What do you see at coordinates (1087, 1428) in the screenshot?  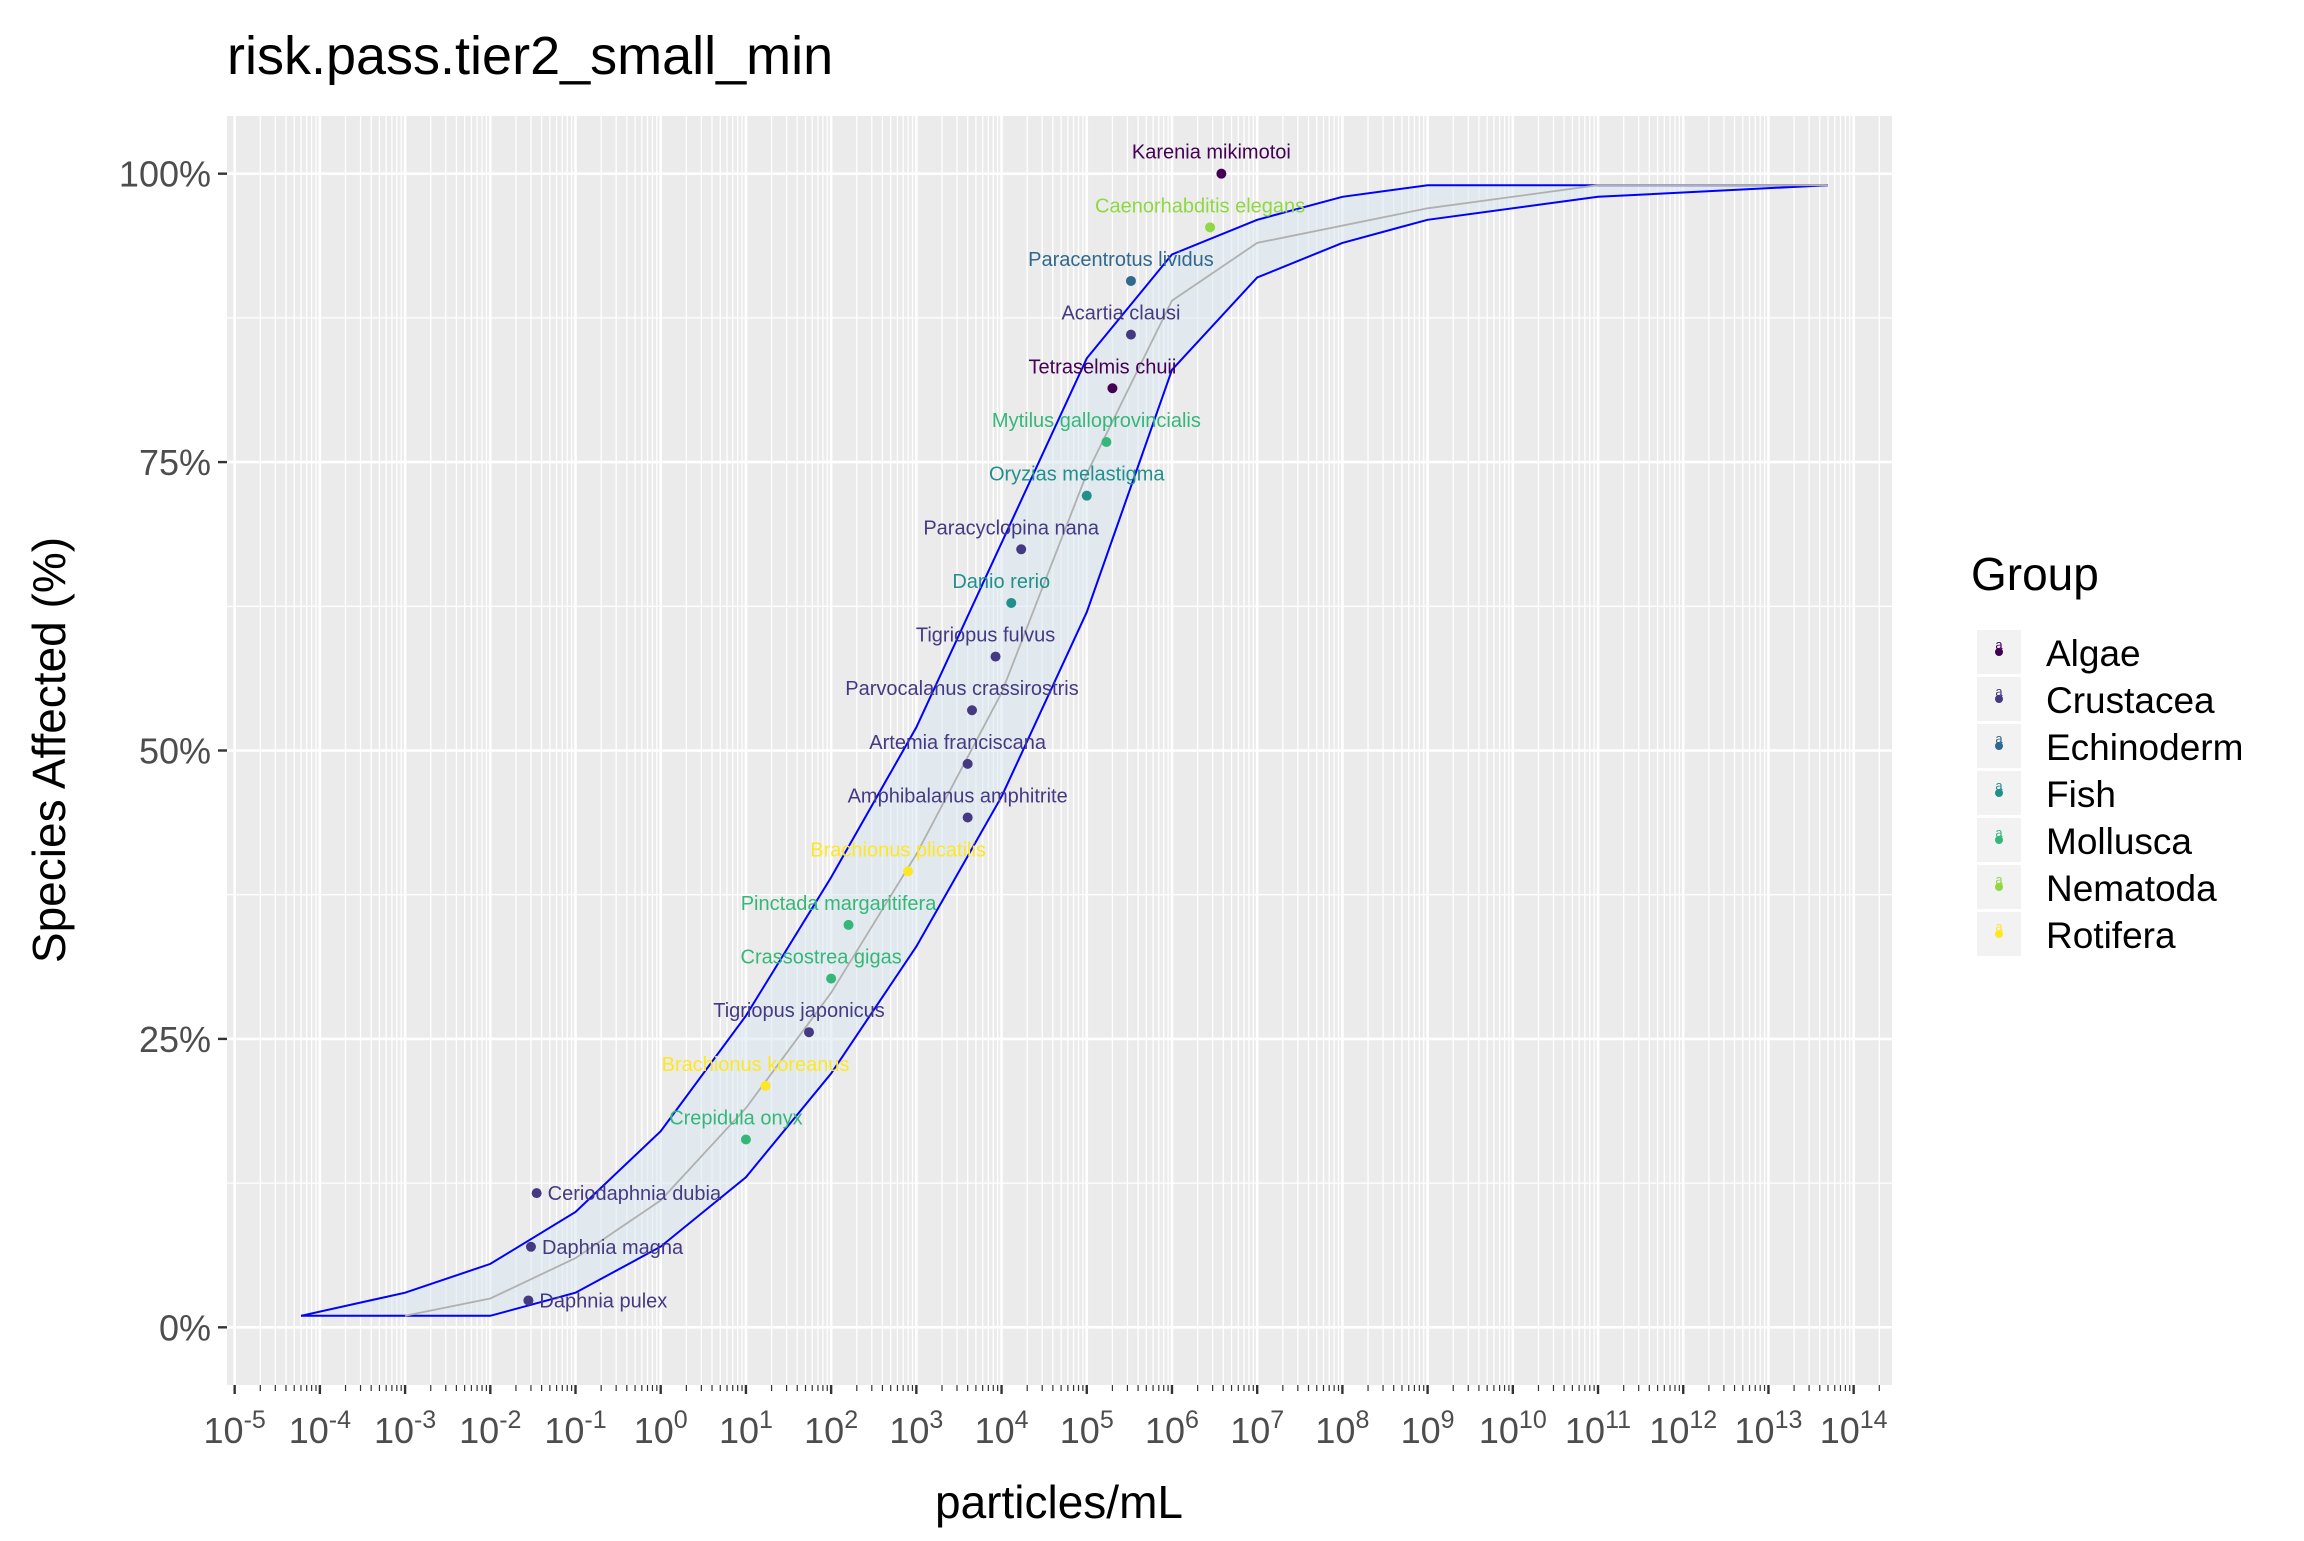 I see `x-tick-label: 10⁵` at bounding box center [1087, 1428].